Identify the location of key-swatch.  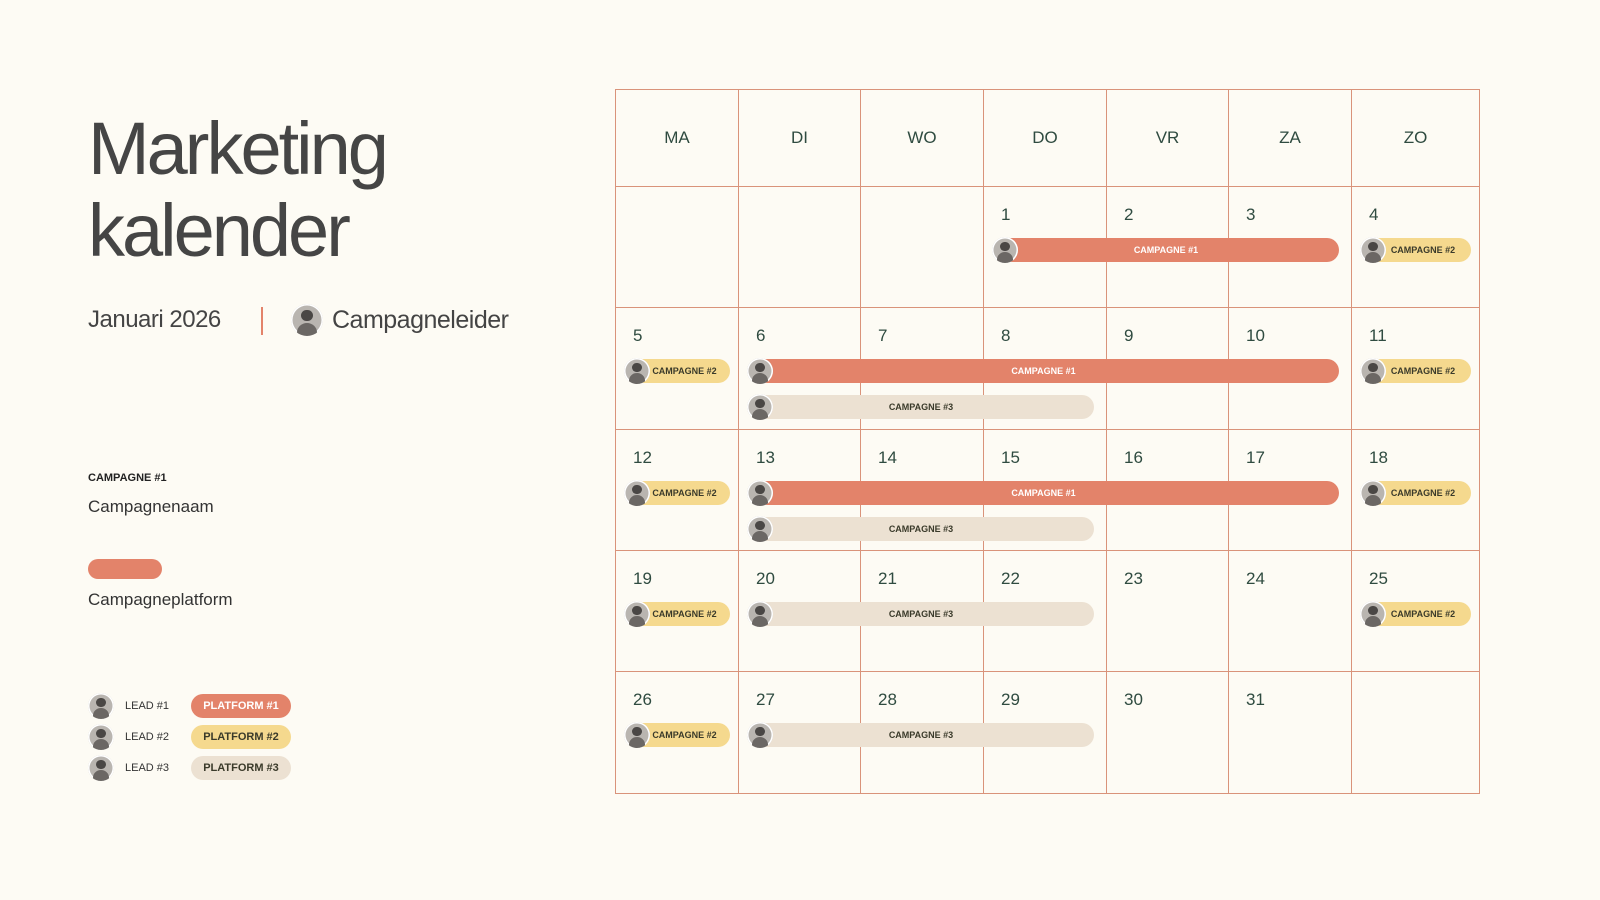
(125, 569).